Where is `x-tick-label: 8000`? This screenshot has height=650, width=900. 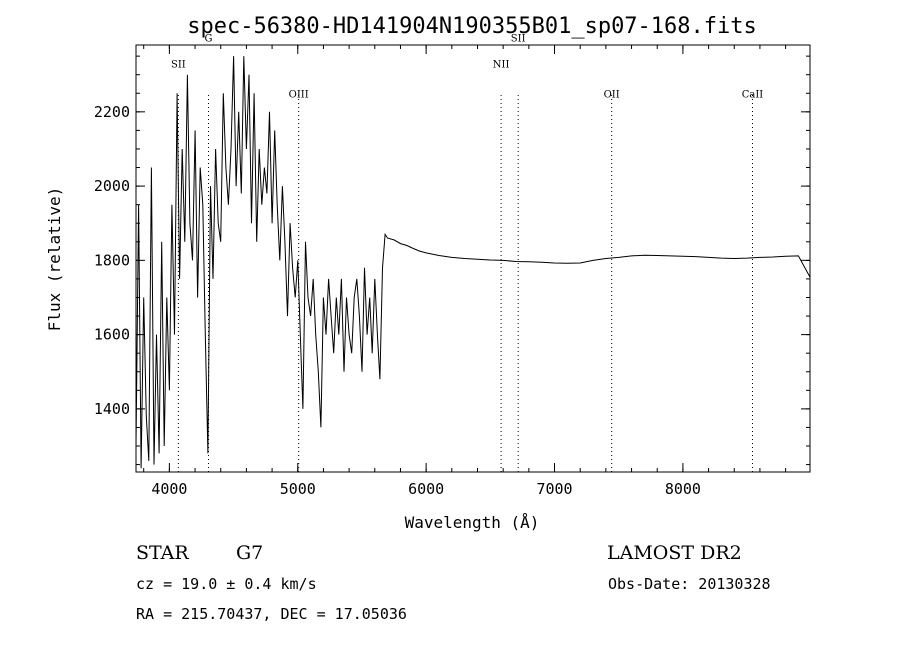 x-tick-label: 8000 is located at coordinates (683, 489).